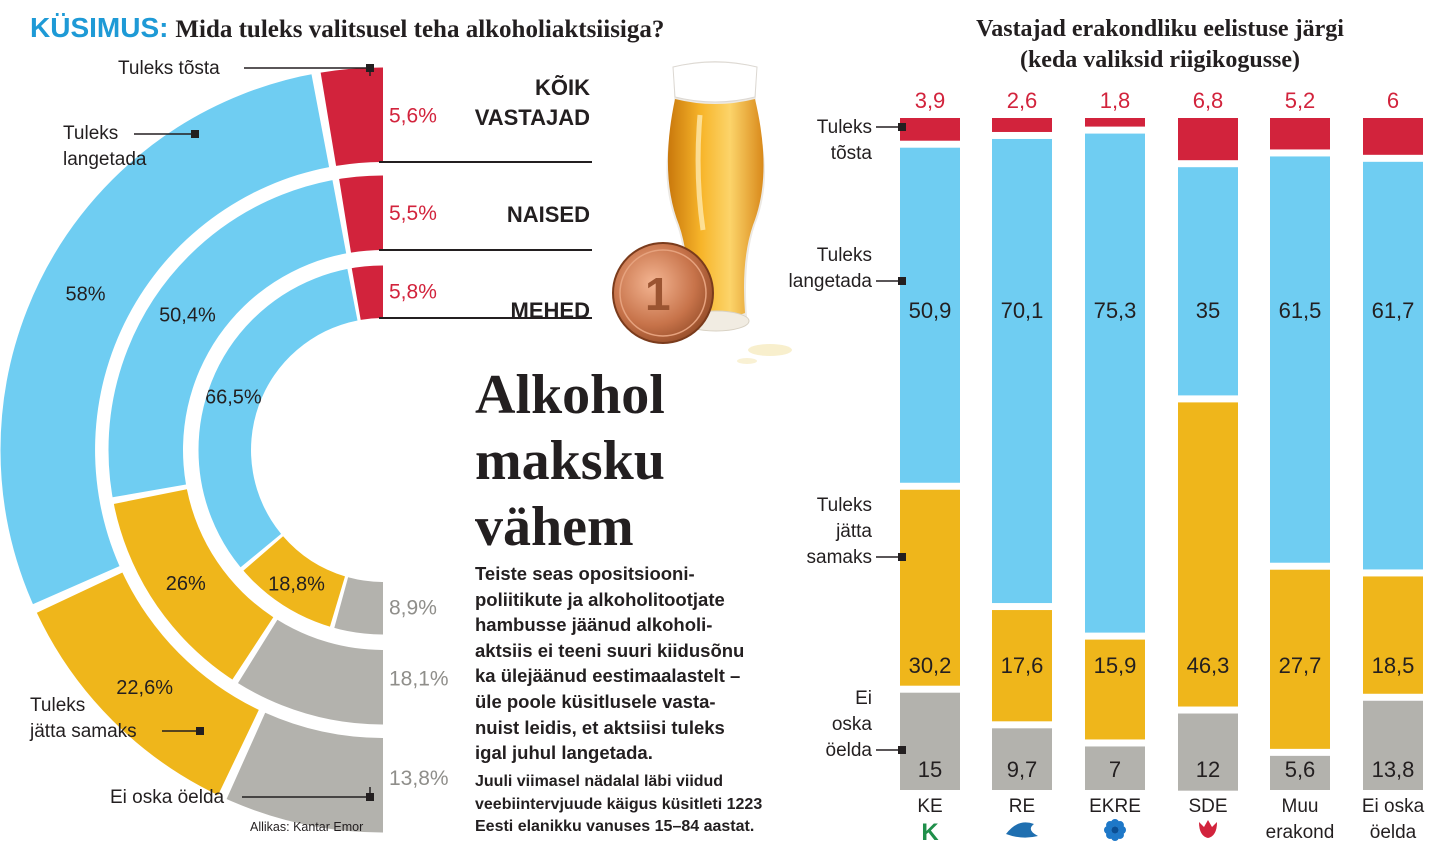  Describe the element at coordinates (532, 117) in the screenshot. I see `ring-group-name: VASTAJAD` at that location.